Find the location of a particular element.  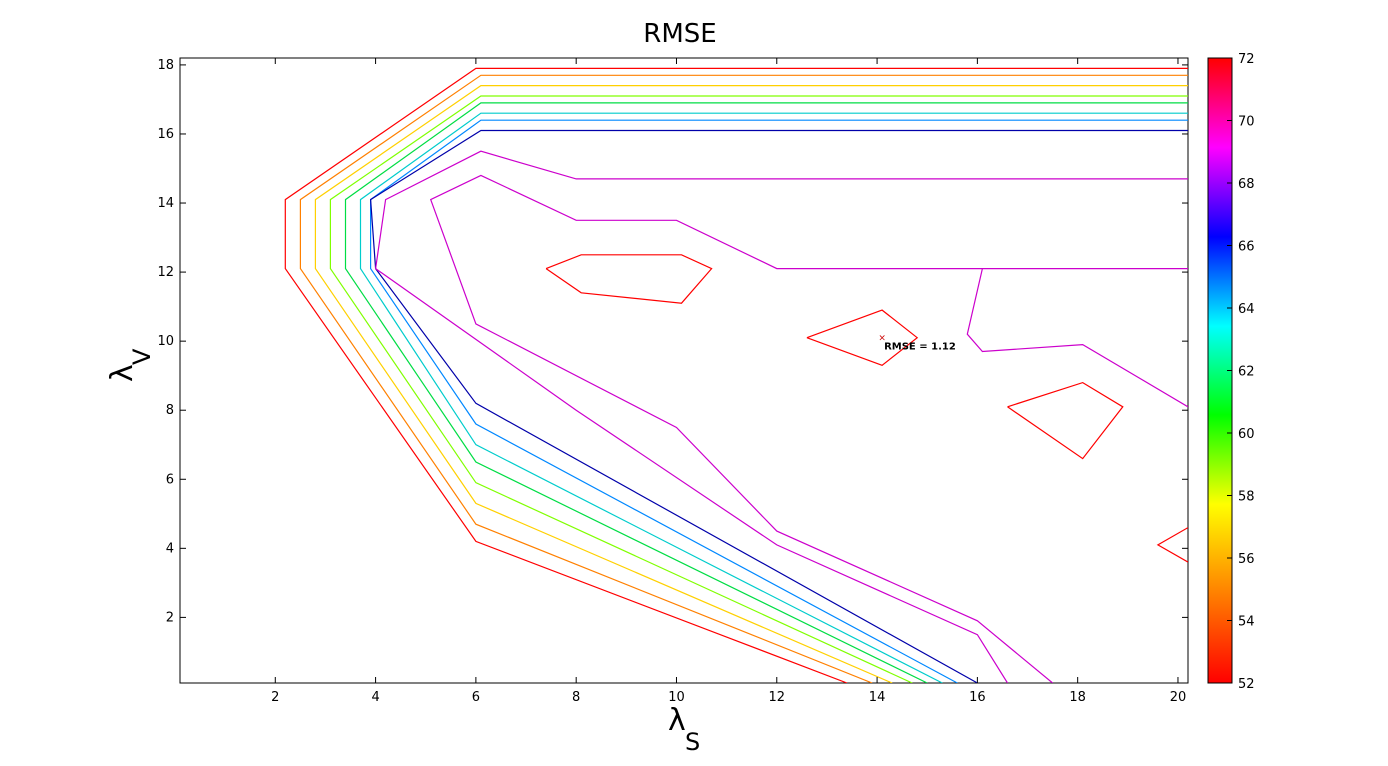

colorbar-tick-label: 62 is located at coordinates (1246, 372).